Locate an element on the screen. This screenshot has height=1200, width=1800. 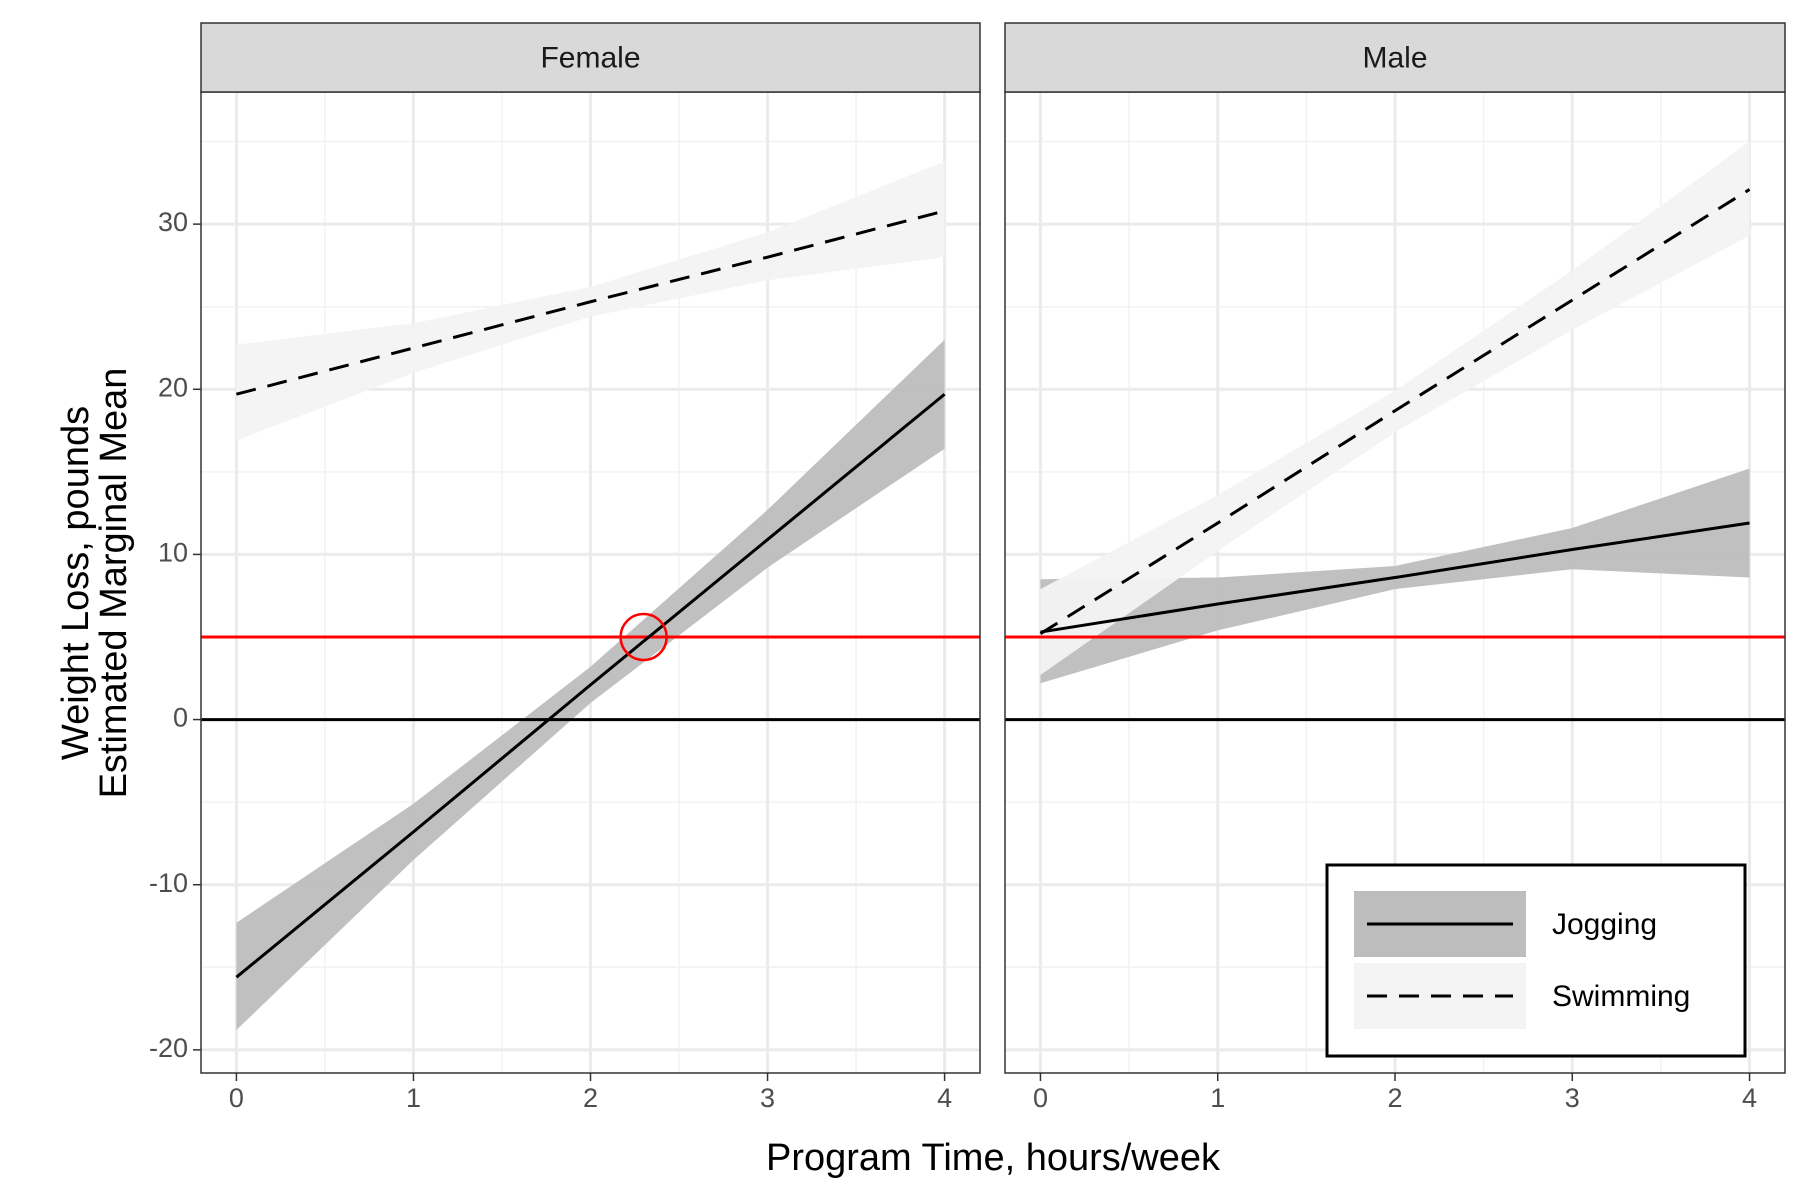
y-tick-label: -20 is located at coordinates (168, 1048).